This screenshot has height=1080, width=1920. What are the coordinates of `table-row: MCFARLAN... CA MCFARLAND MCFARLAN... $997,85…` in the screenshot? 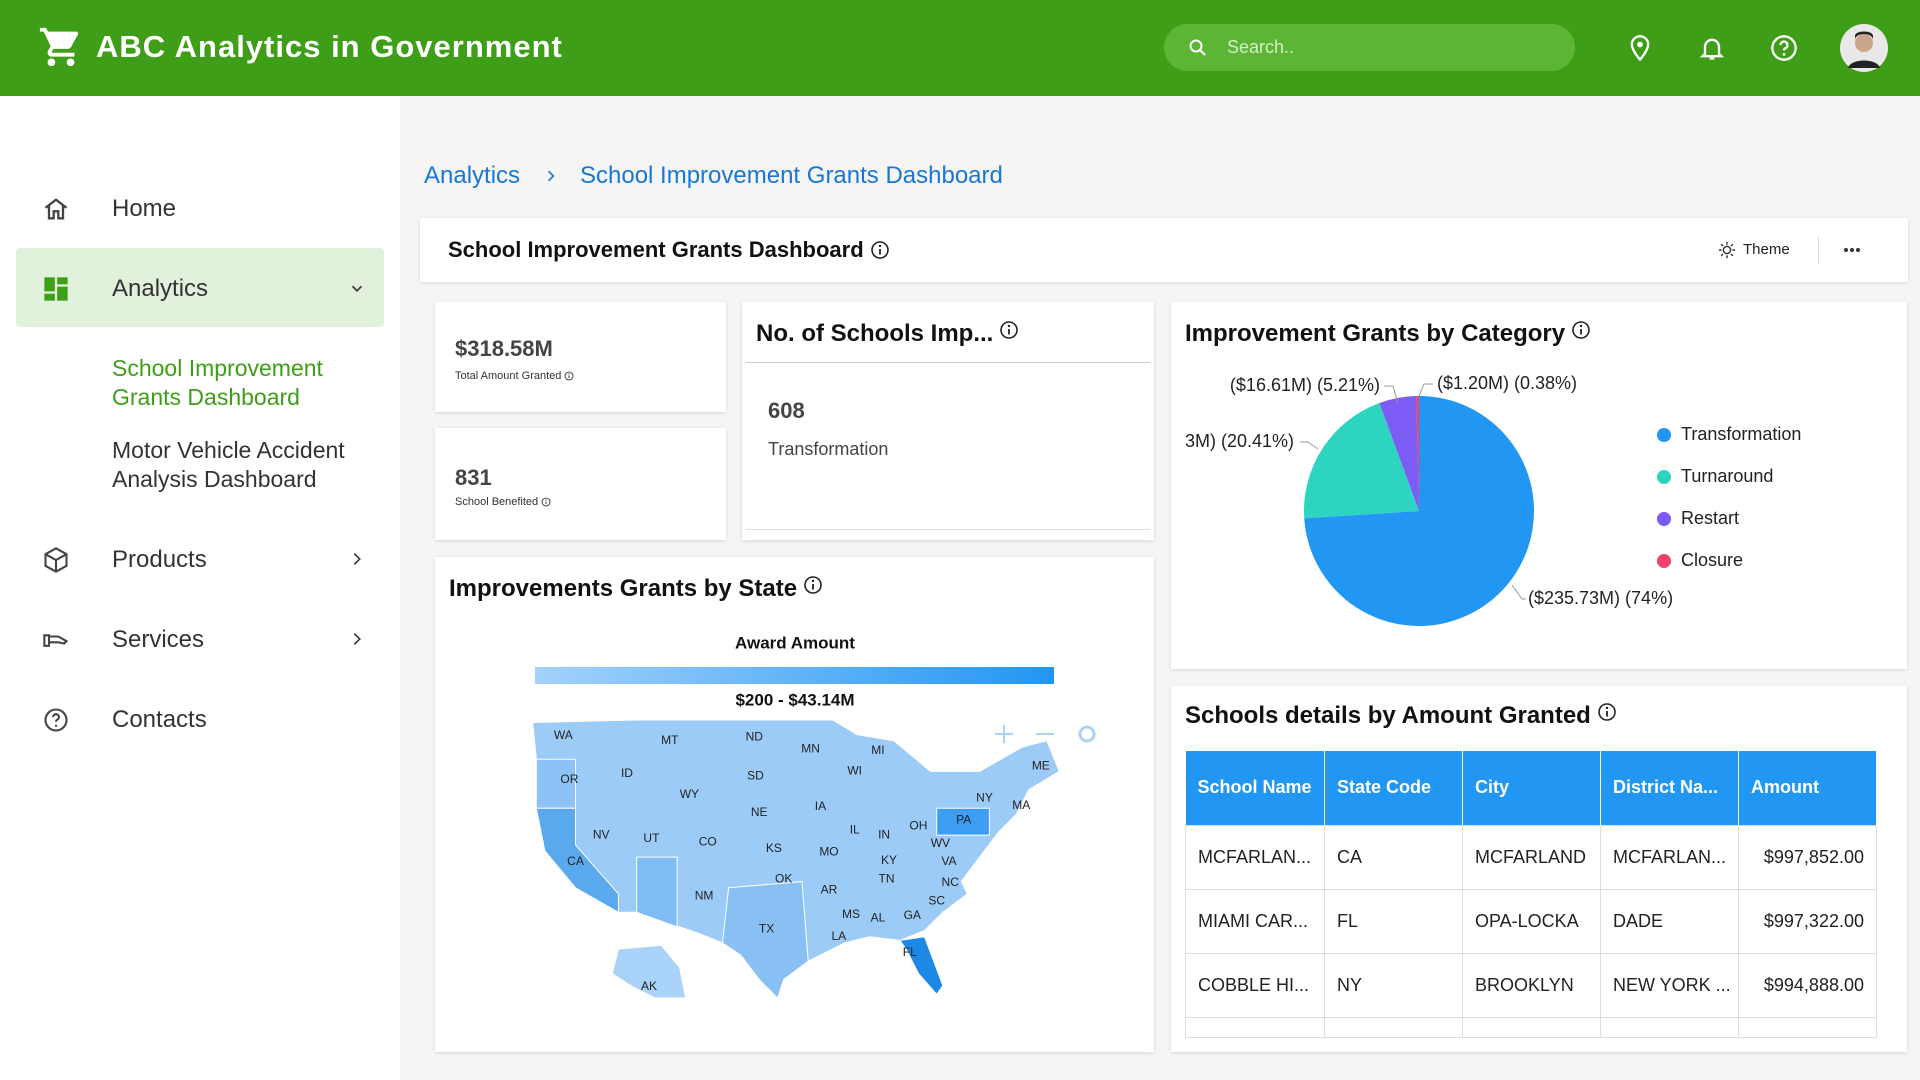 It's located at (1531, 857).